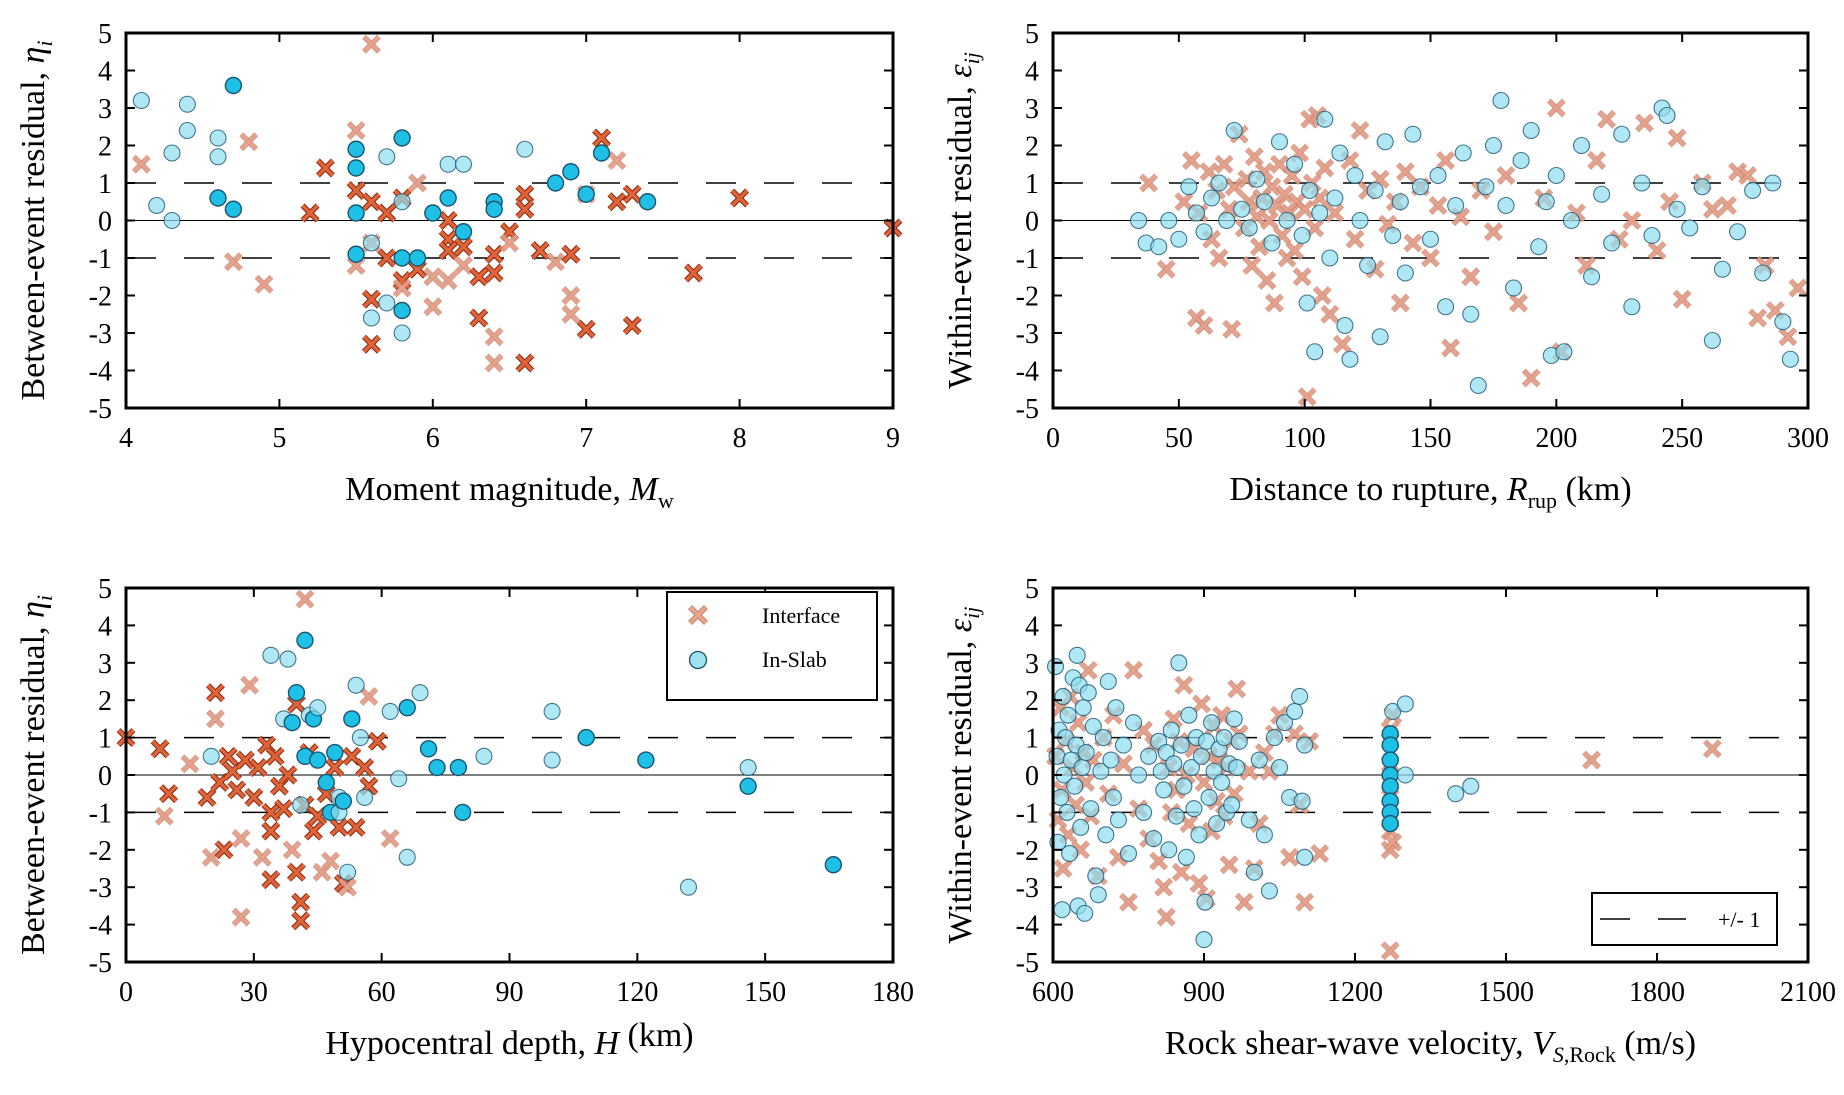 Image resolution: width=1844 pixels, height=1095 pixels. I want to click on y-tick-label: -4, so click(100, 926).